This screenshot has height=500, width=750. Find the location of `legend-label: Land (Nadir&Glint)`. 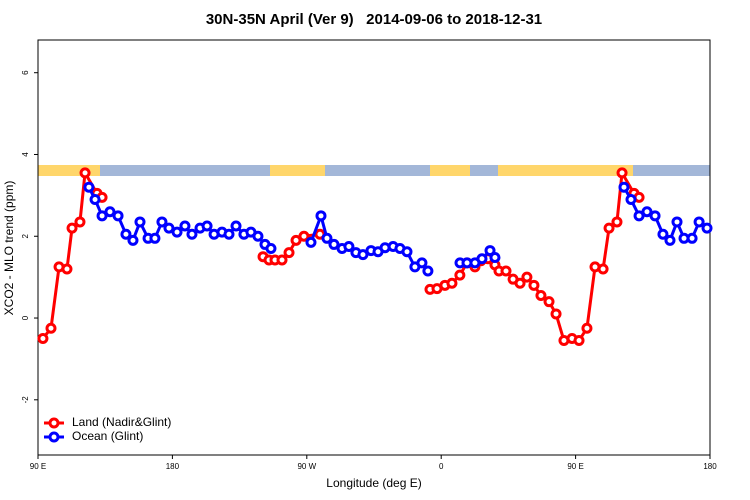

legend-label: Land (Nadir&Glint) is located at coordinates (121, 422).